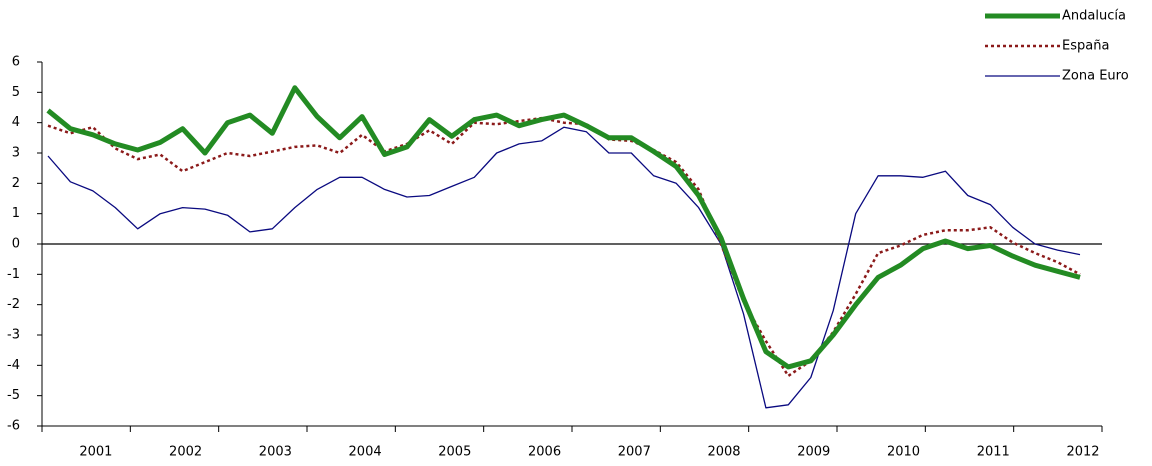  I want to click on y-tick-label: 2, so click(16, 183).